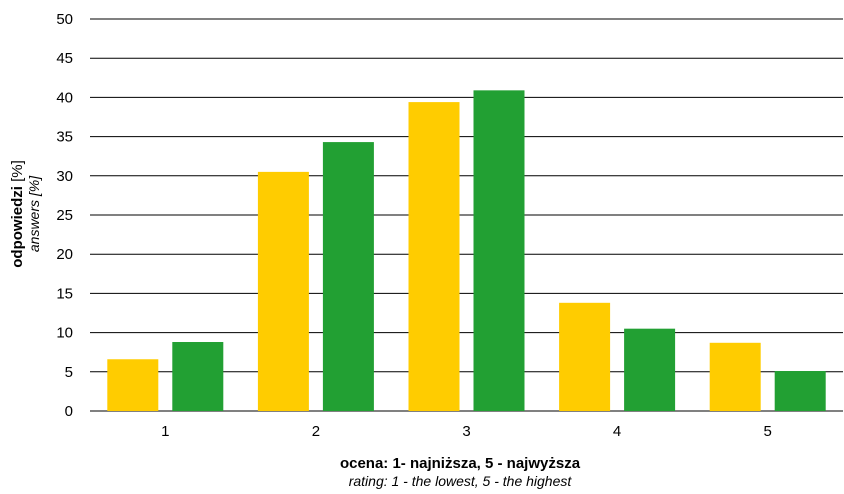 The width and height of the screenshot is (844, 494). Describe the element at coordinates (460, 463) in the screenshot. I see `x-axis-title: ocena: 1- najniższa, 5 - najwyższa` at that location.